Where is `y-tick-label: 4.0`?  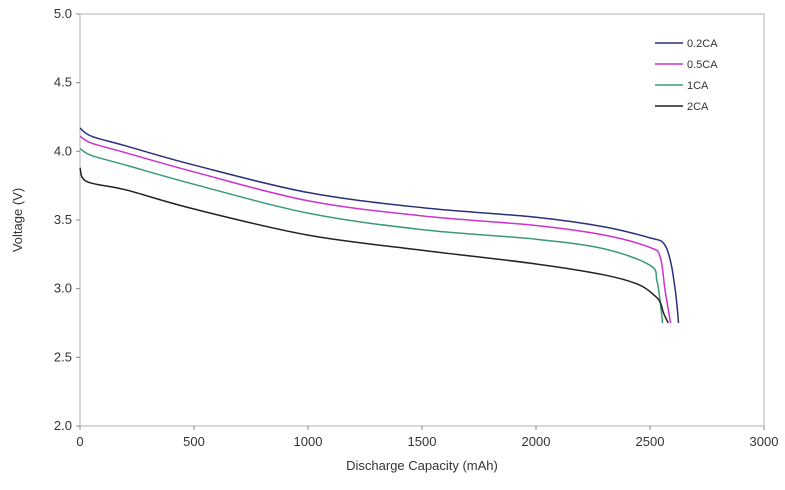
y-tick-label: 4.0 is located at coordinates (63, 150).